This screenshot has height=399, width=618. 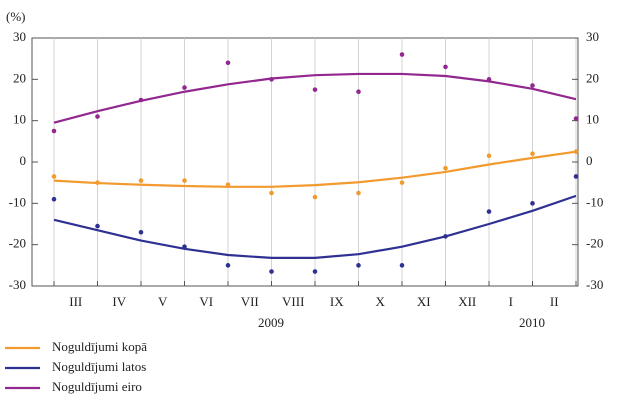 I want to click on x-tick-label: VIII, so click(x=293, y=301).